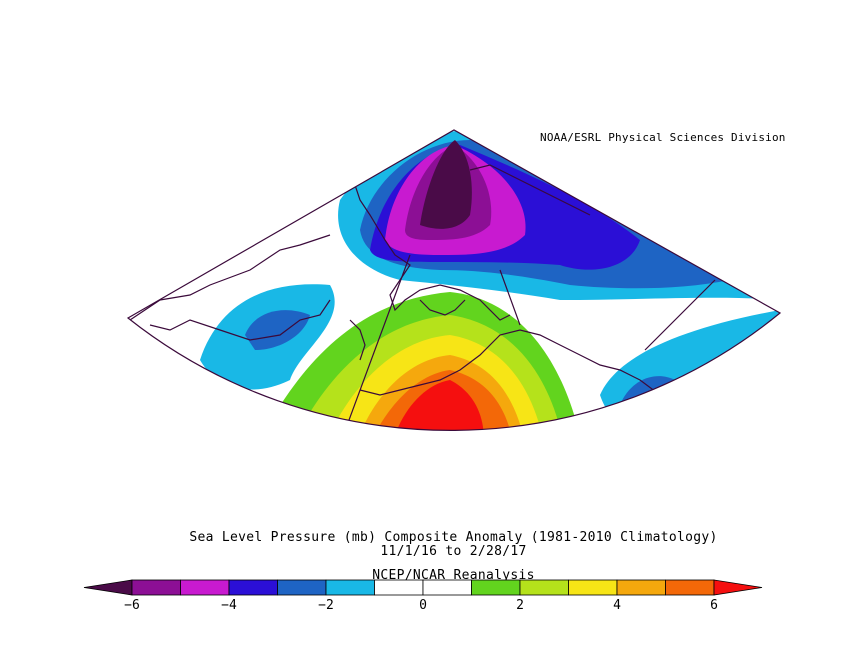 The width and height of the screenshot is (847, 655). What do you see at coordinates (229, 605) in the screenshot?
I see `colorbar-tick-label: −4` at bounding box center [229, 605].